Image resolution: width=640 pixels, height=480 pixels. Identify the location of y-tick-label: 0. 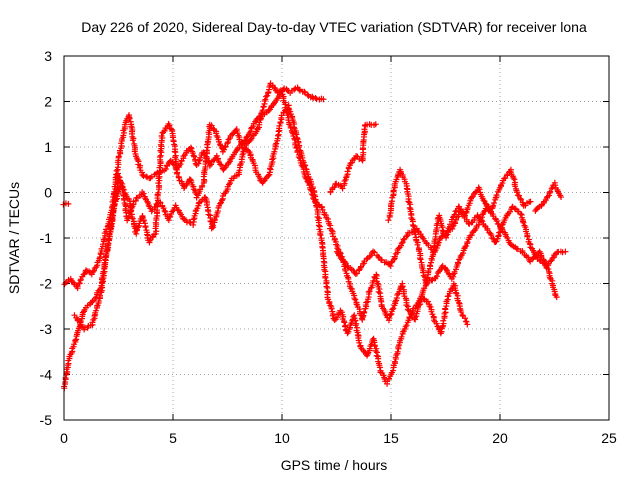
(48, 193).